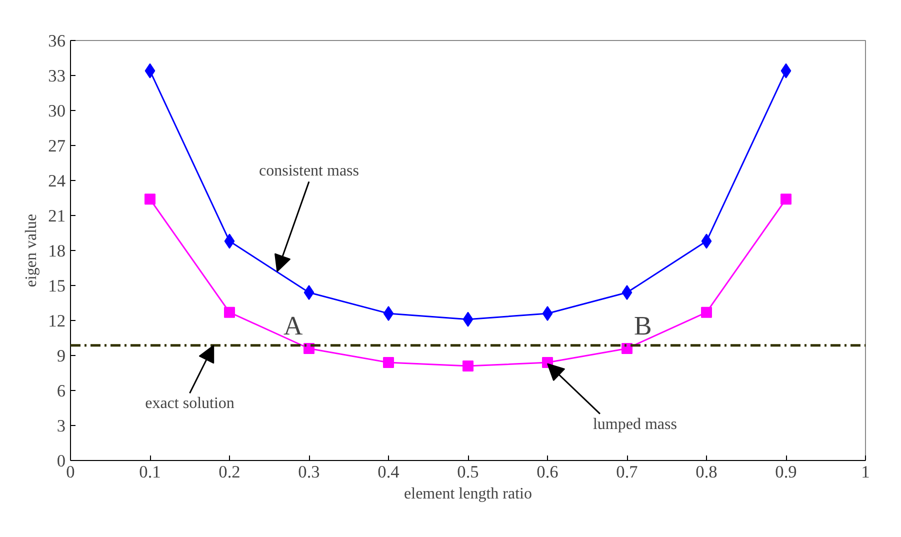 The width and height of the screenshot is (901, 537). I want to click on y-tick-label: 18, so click(57, 251).